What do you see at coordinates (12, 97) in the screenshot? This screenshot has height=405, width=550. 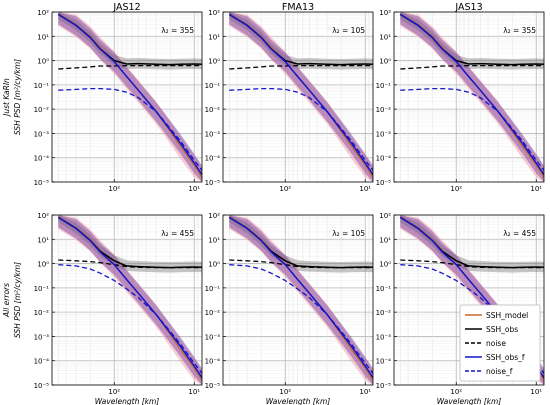 I see `row-label-1: Just KaRIn SSH PSD [m²/cy/km]` at bounding box center [12, 97].